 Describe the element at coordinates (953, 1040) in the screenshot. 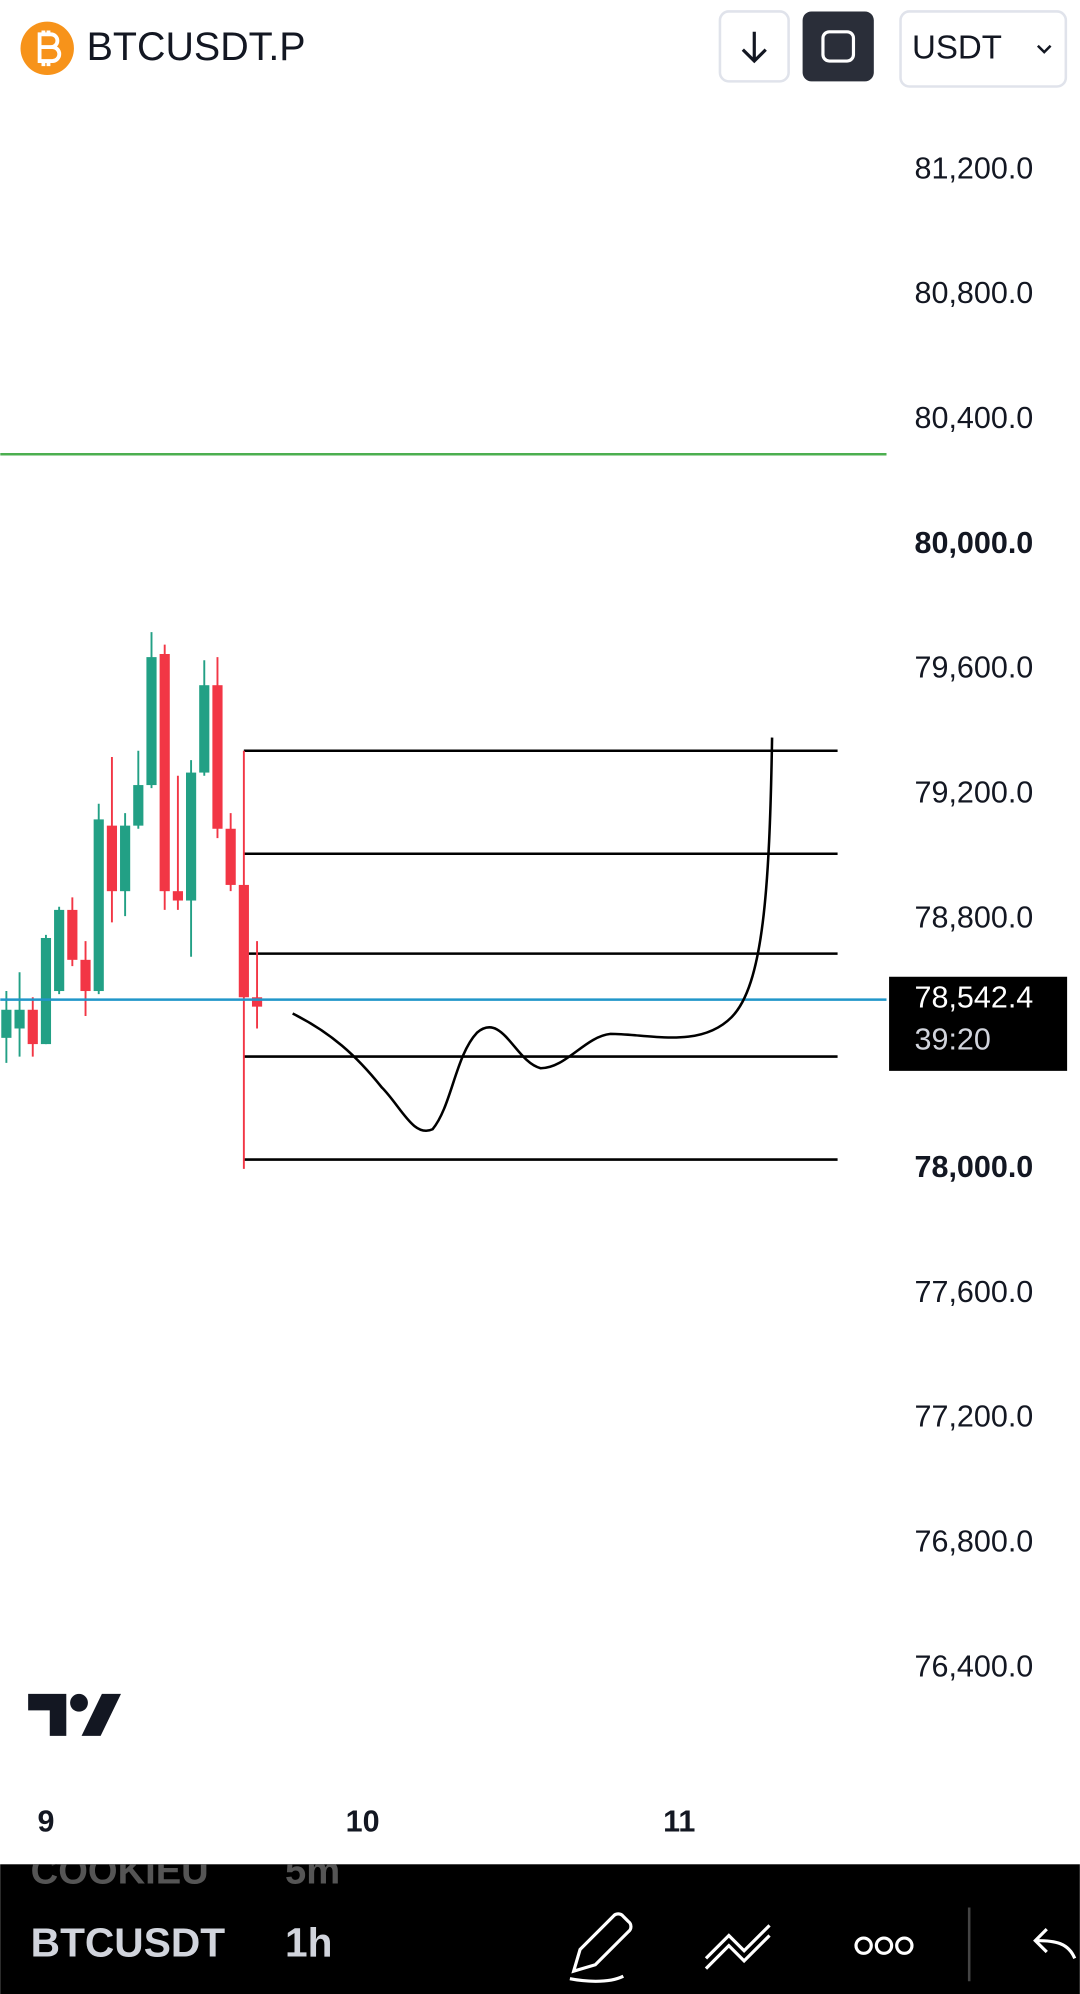

I see `countdown: 39:20` at that location.